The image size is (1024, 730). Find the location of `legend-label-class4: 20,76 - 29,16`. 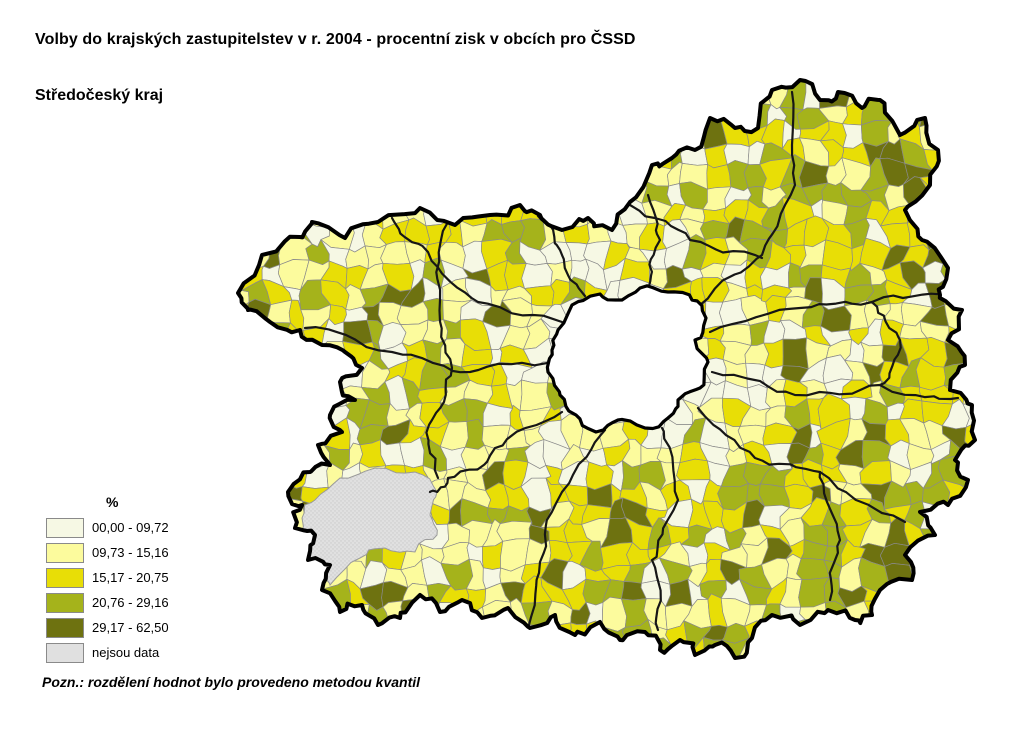

legend-label-class4: 20,76 - 29,16 is located at coordinates (130, 602).